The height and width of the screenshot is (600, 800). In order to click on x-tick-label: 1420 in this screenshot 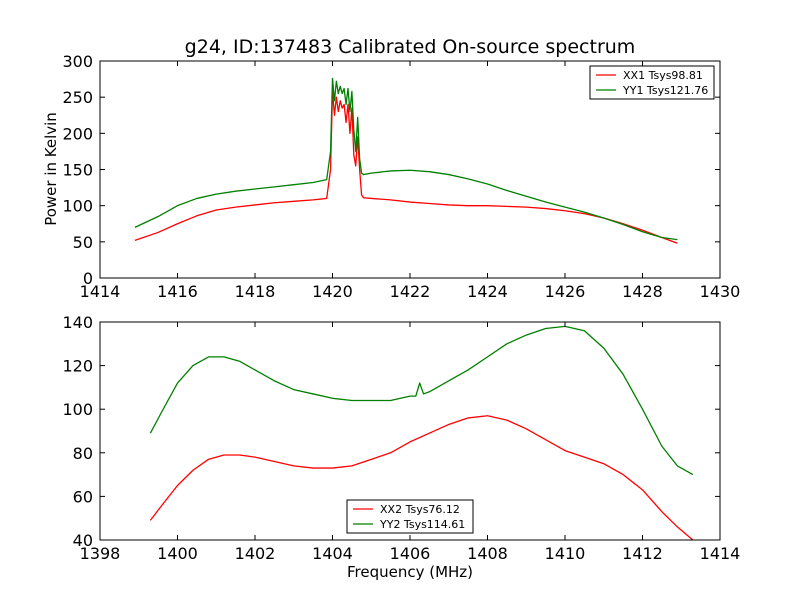, I will do `click(332, 291)`.